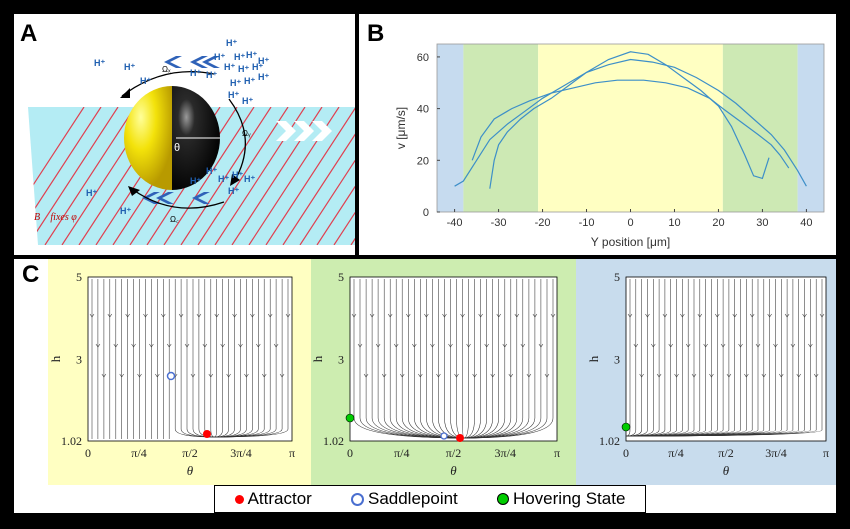  I want to click on panel-b-label: B, so click(376, 33).